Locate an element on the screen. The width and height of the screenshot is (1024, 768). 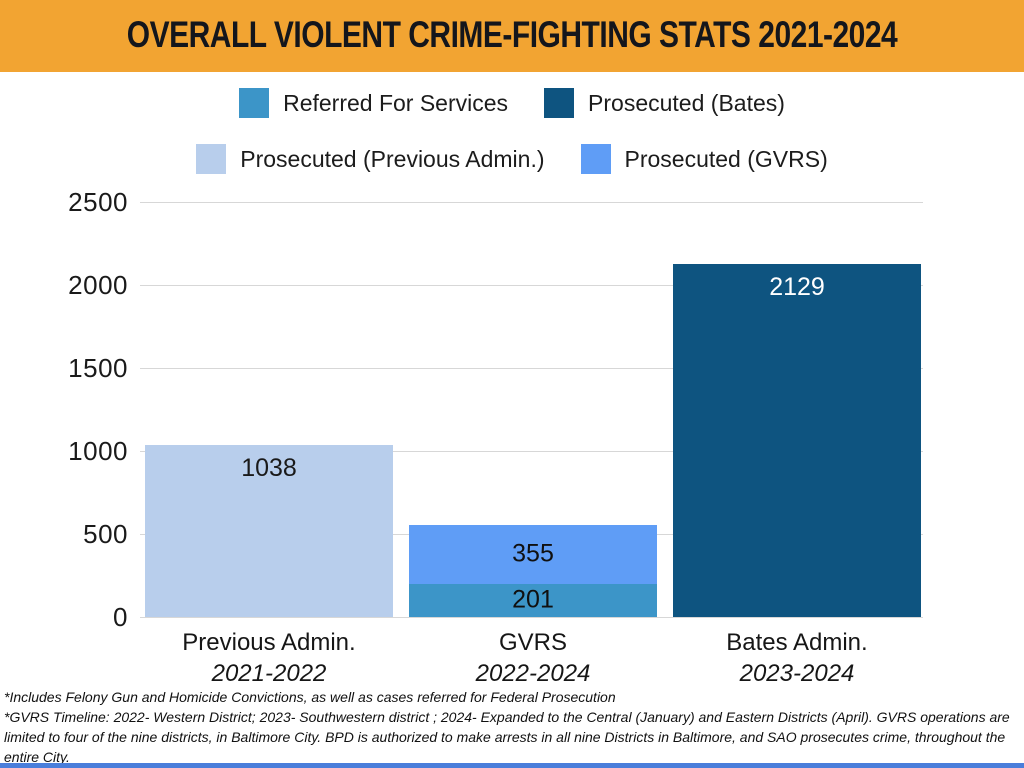
x-axis-year-label: 2022-2024 is located at coordinates (533, 673).